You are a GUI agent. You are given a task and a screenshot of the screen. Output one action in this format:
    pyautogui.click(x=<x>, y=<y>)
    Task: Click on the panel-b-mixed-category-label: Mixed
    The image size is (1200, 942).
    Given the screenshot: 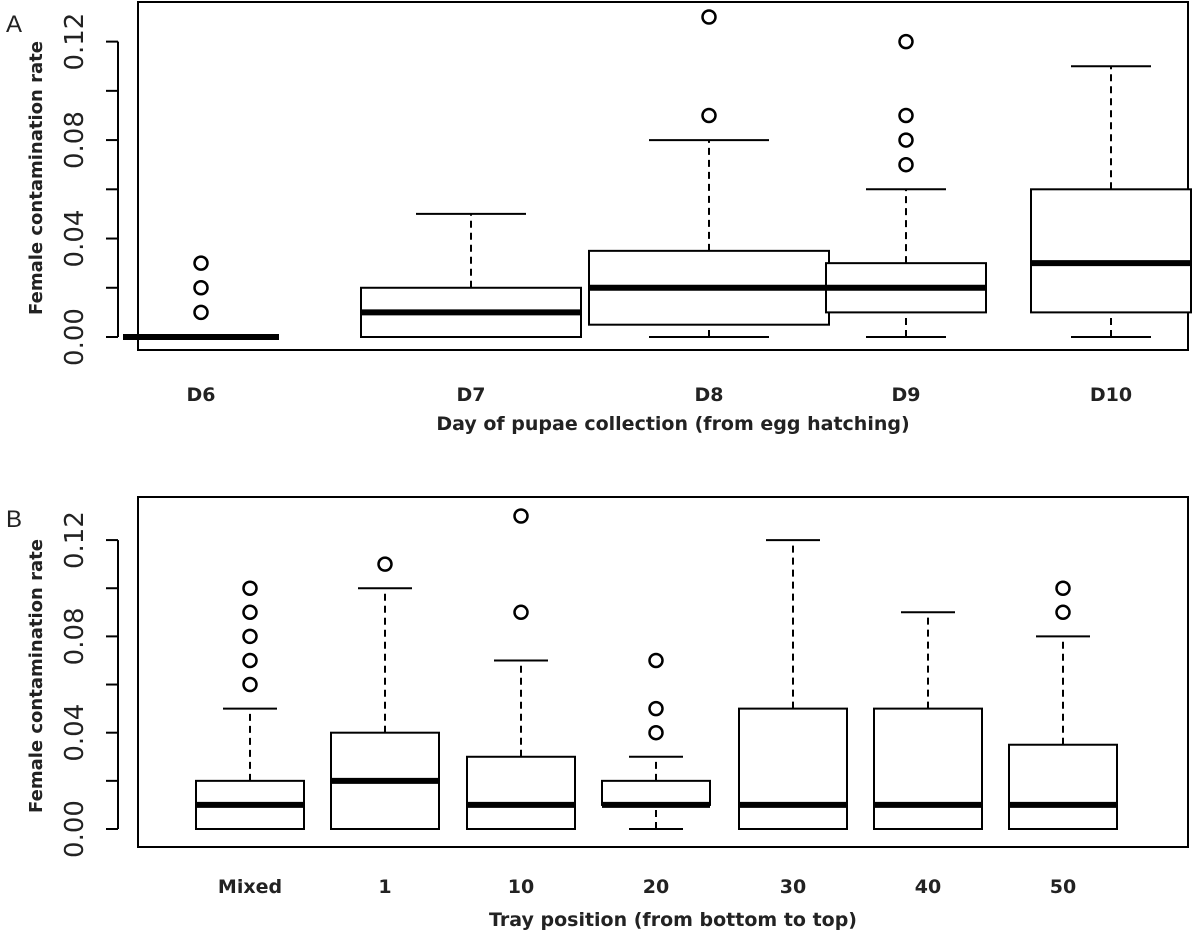 What is the action you would take?
    pyautogui.click(x=250, y=887)
    